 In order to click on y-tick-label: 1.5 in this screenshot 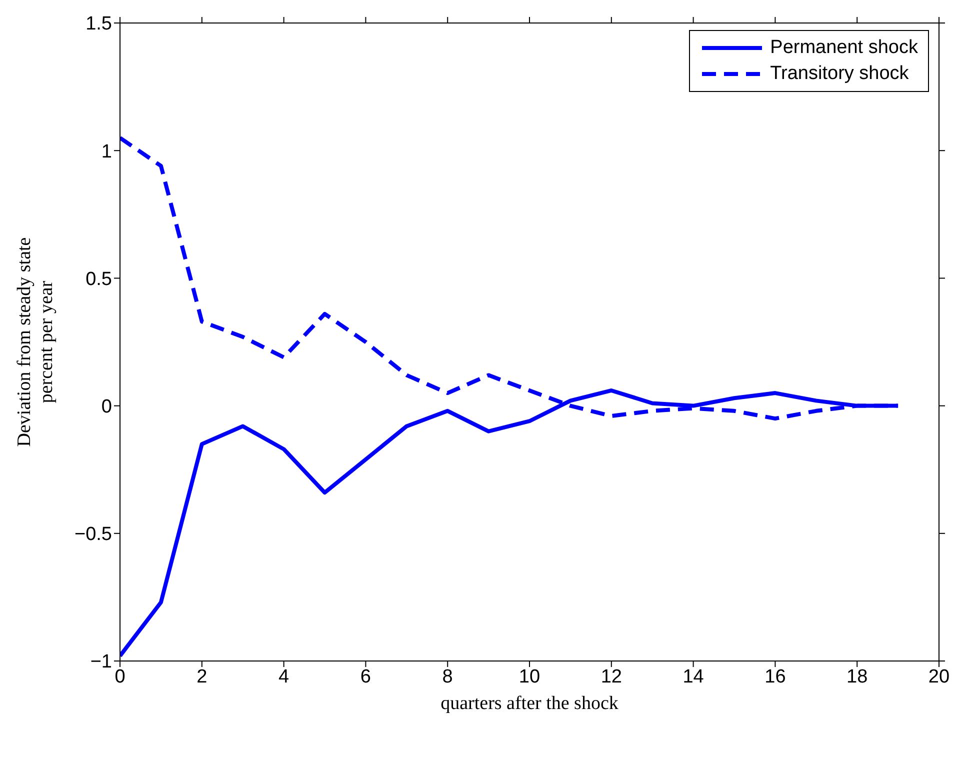, I will do `click(99, 24)`.